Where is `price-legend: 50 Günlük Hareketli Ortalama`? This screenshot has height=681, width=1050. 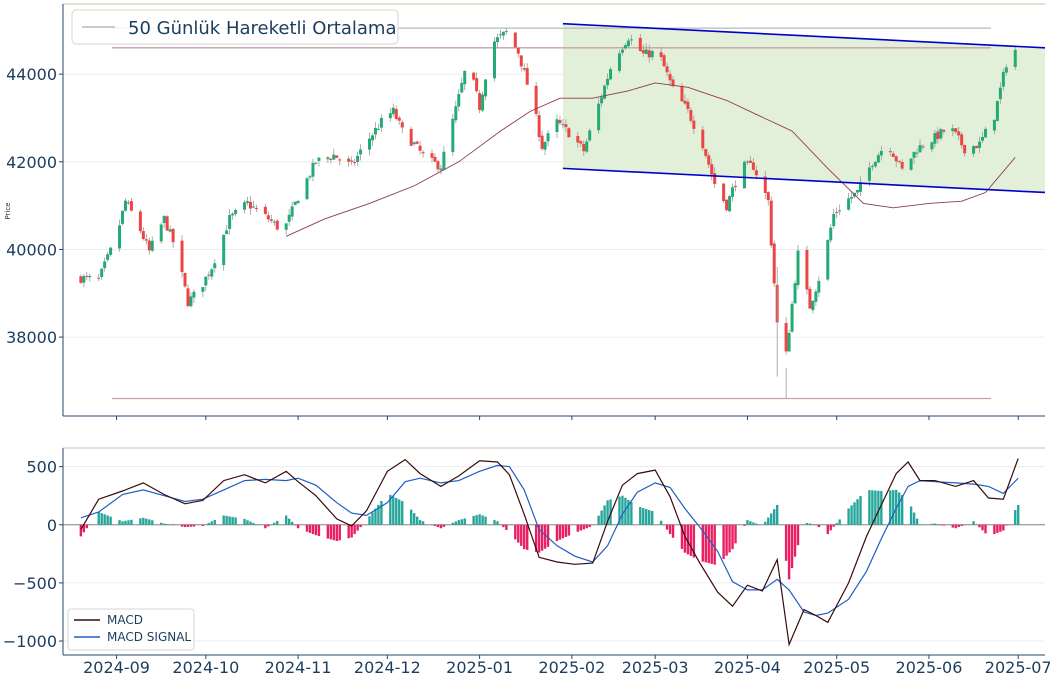 price-legend: 50 Günlük Hareketli Ortalama is located at coordinates (235, 27).